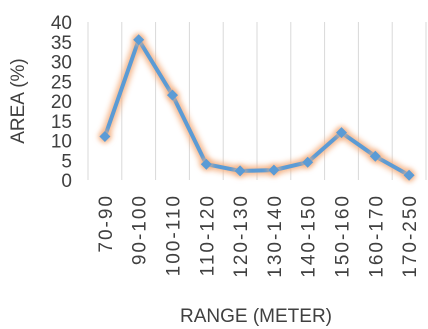 This screenshot has height=329, width=428. What do you see at coordinates (61, 23) in the screenshot?
I see `y-tick-label-40: 40` at bounding box center [61, 23].